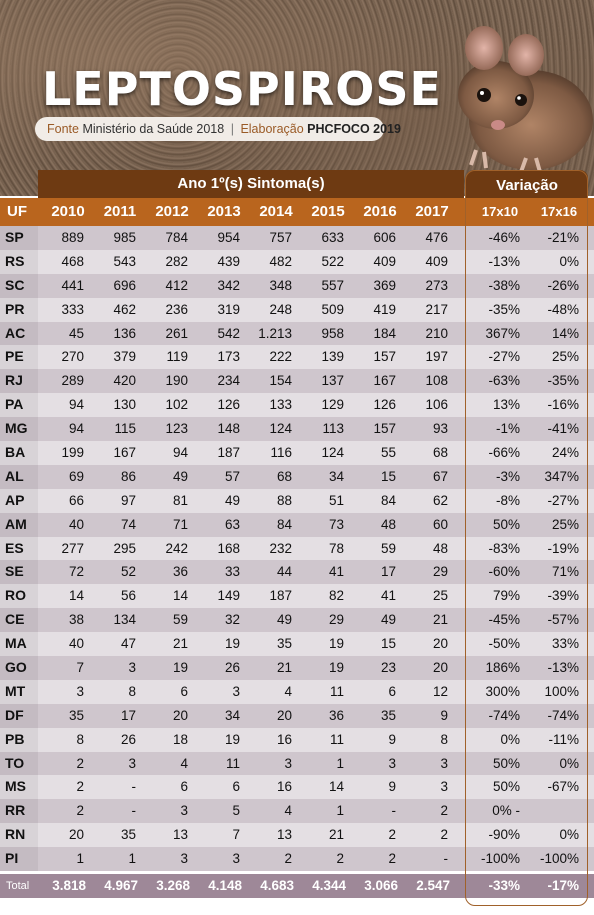 This screenshot has height=915, width=594. Describe the element at coordinates (563, 620) in the screenshot. I see `variation-cell: -57%` at that location.